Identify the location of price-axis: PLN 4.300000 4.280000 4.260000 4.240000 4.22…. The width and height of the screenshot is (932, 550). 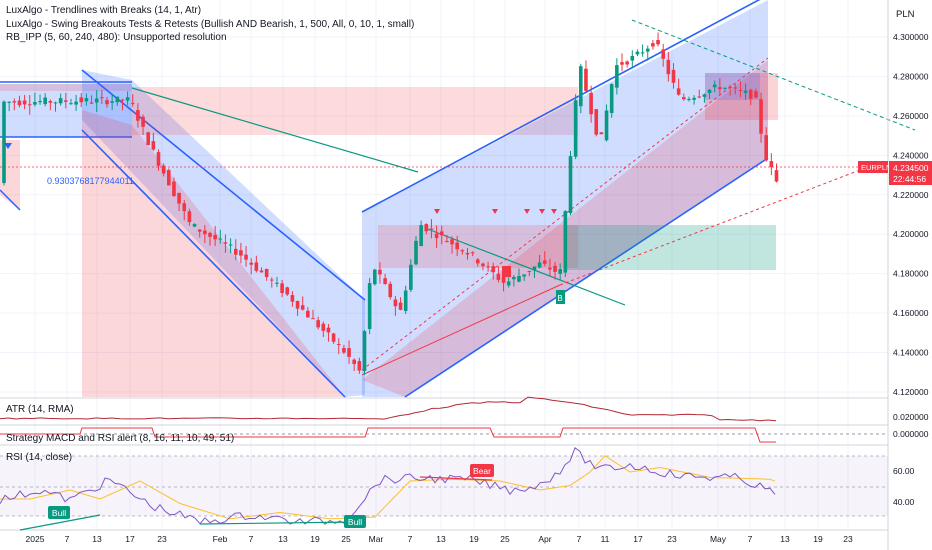
(911, 203).